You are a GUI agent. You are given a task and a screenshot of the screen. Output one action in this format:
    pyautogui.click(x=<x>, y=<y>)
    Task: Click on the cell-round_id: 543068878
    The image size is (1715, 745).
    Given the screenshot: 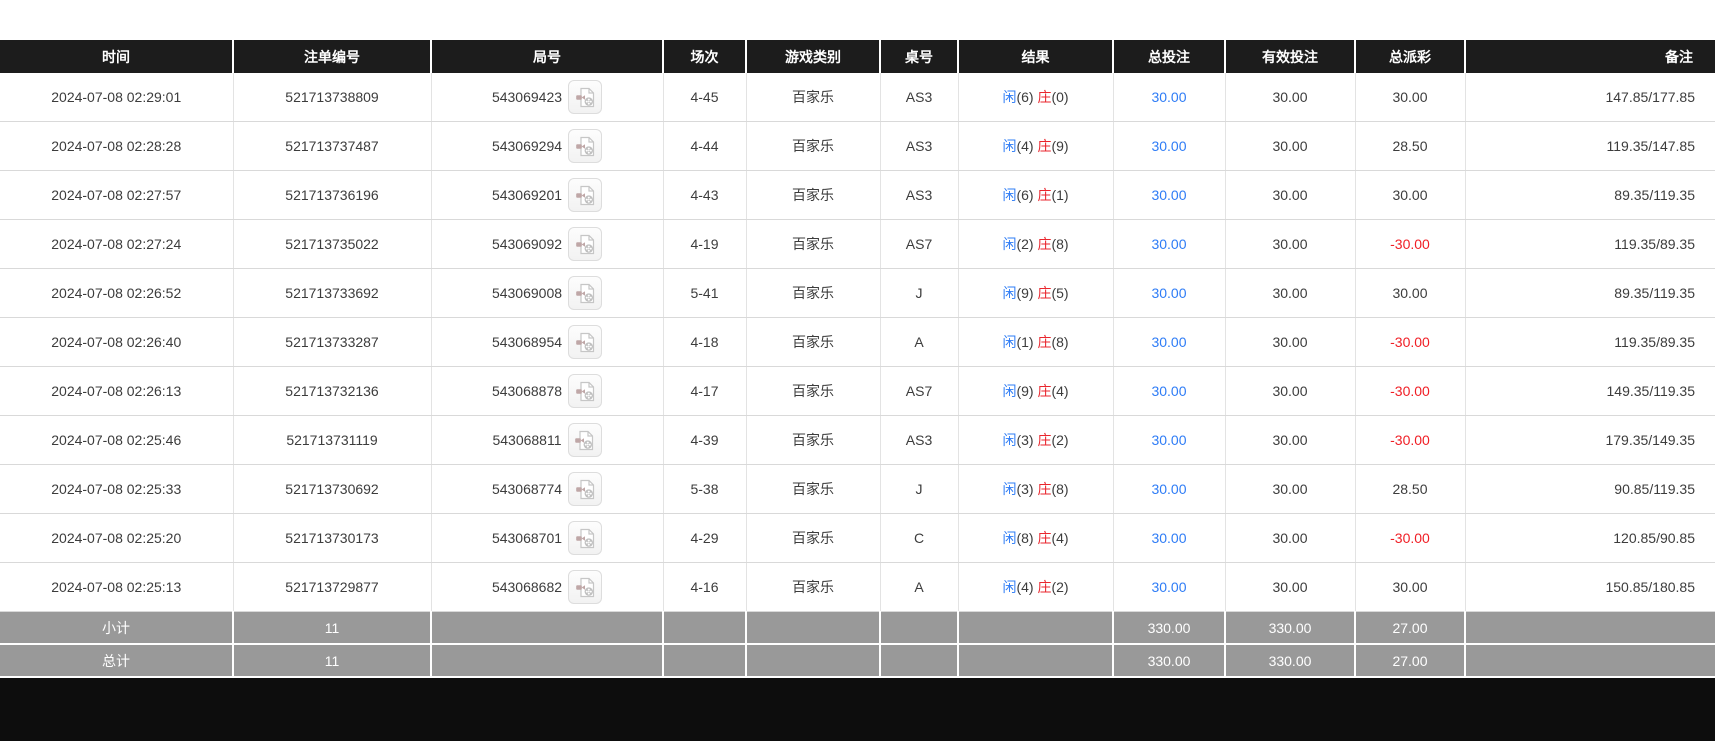 What is the action you would take?
    pyautogui.click(x=547, y=391)
    